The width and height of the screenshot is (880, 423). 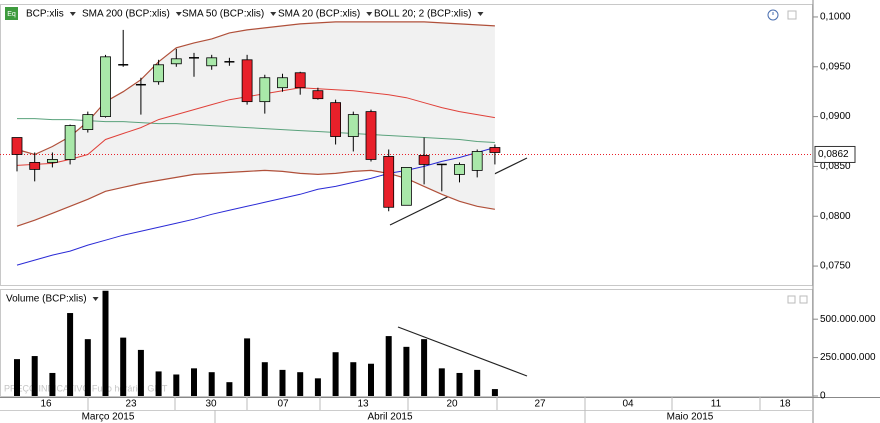 What do you see at coordinates (835, 116) in the screenshot?
I see `y-tick-label: 0,0900` at bounding box center [835, 116].